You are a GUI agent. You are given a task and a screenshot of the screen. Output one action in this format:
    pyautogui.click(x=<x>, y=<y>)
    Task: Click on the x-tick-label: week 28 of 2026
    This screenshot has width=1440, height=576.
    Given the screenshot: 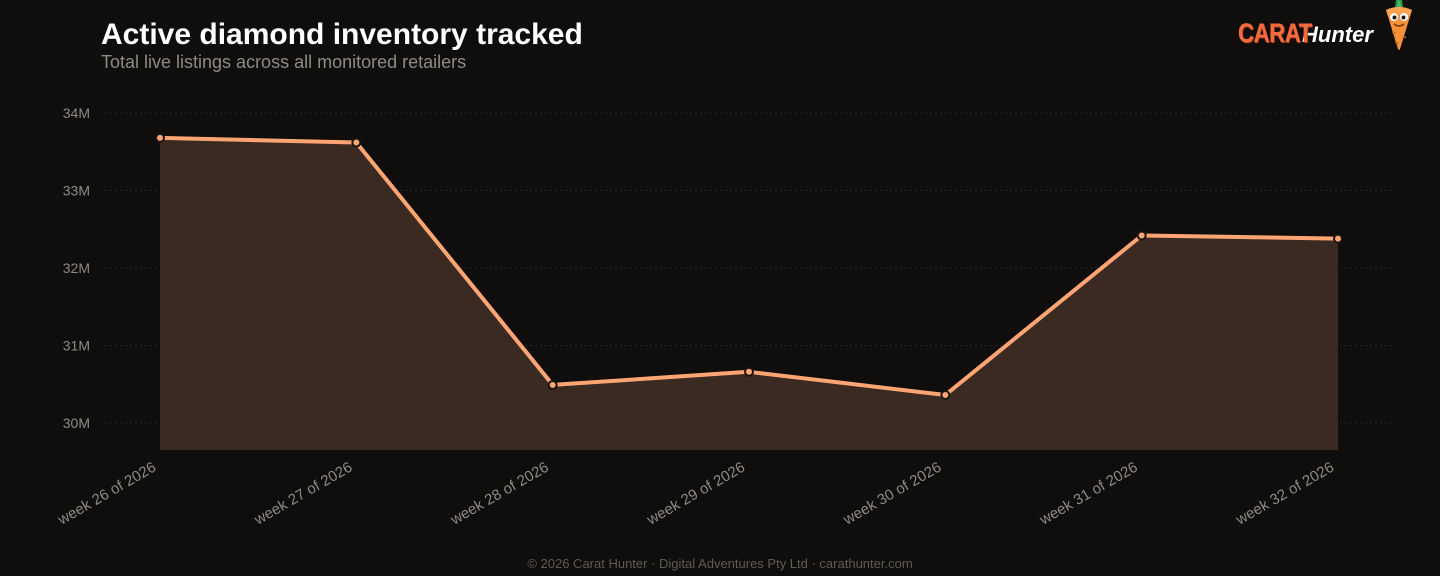 What is the action you would take?
    pyautogui.click(x=499, y=494)
    